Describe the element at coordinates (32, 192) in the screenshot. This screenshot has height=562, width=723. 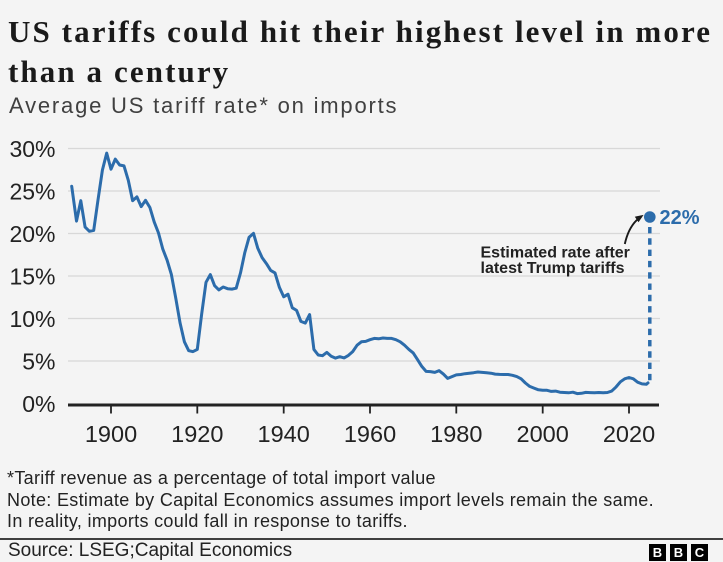
I see `svg-text: 25%` at that location.